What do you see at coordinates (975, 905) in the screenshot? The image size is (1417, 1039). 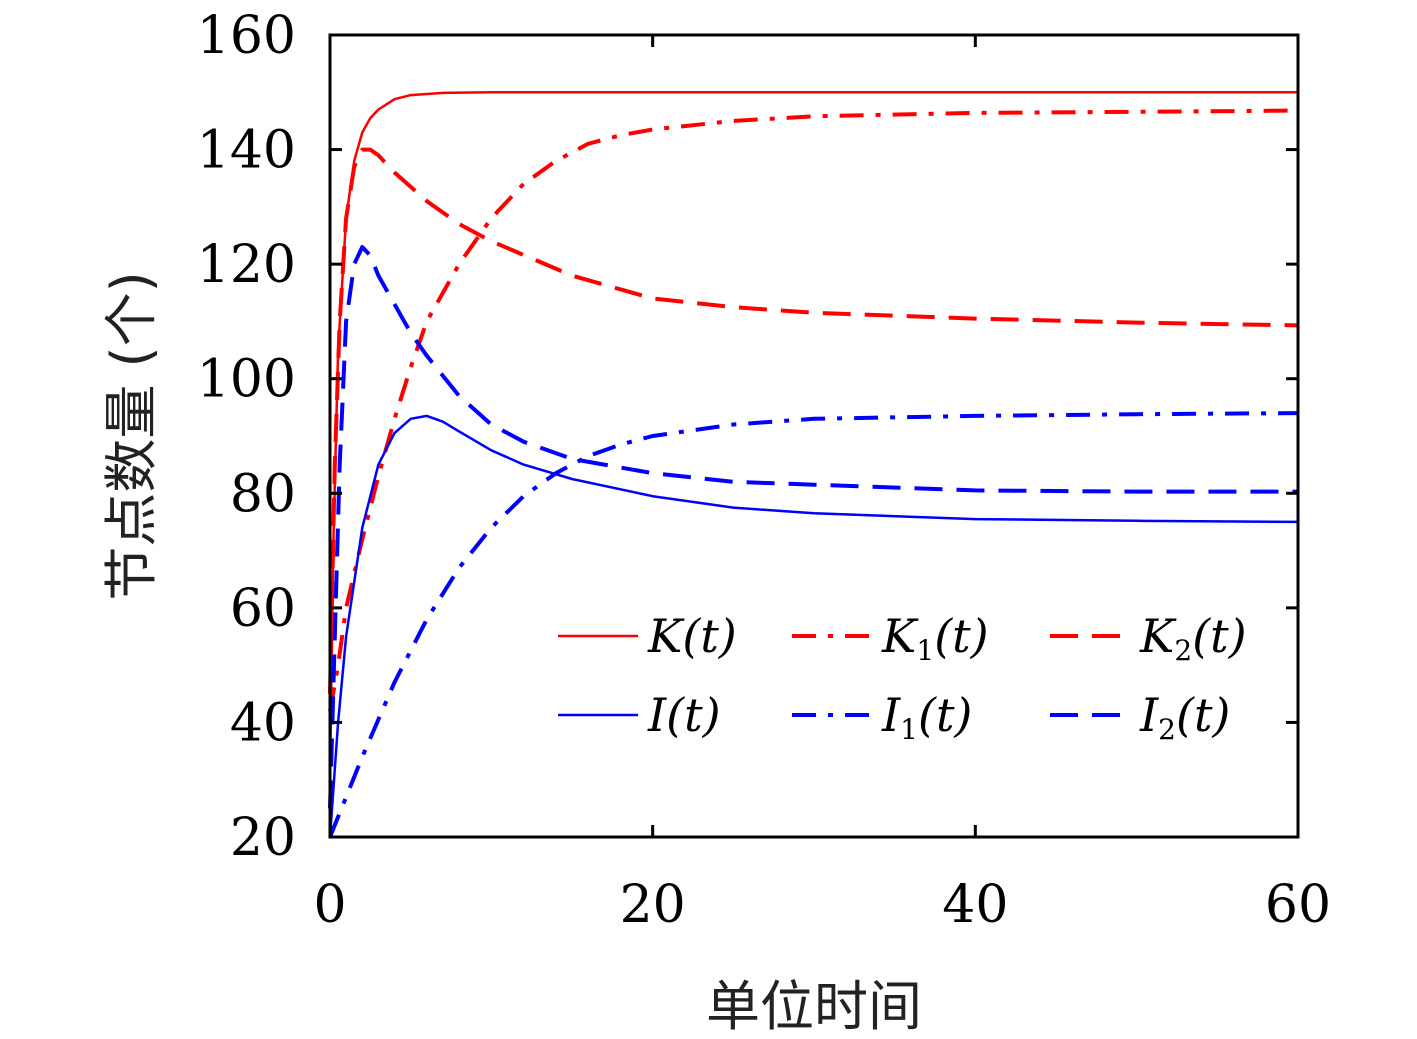 I see `x-tick-label-2: 40` at bounding box center [975, 905].